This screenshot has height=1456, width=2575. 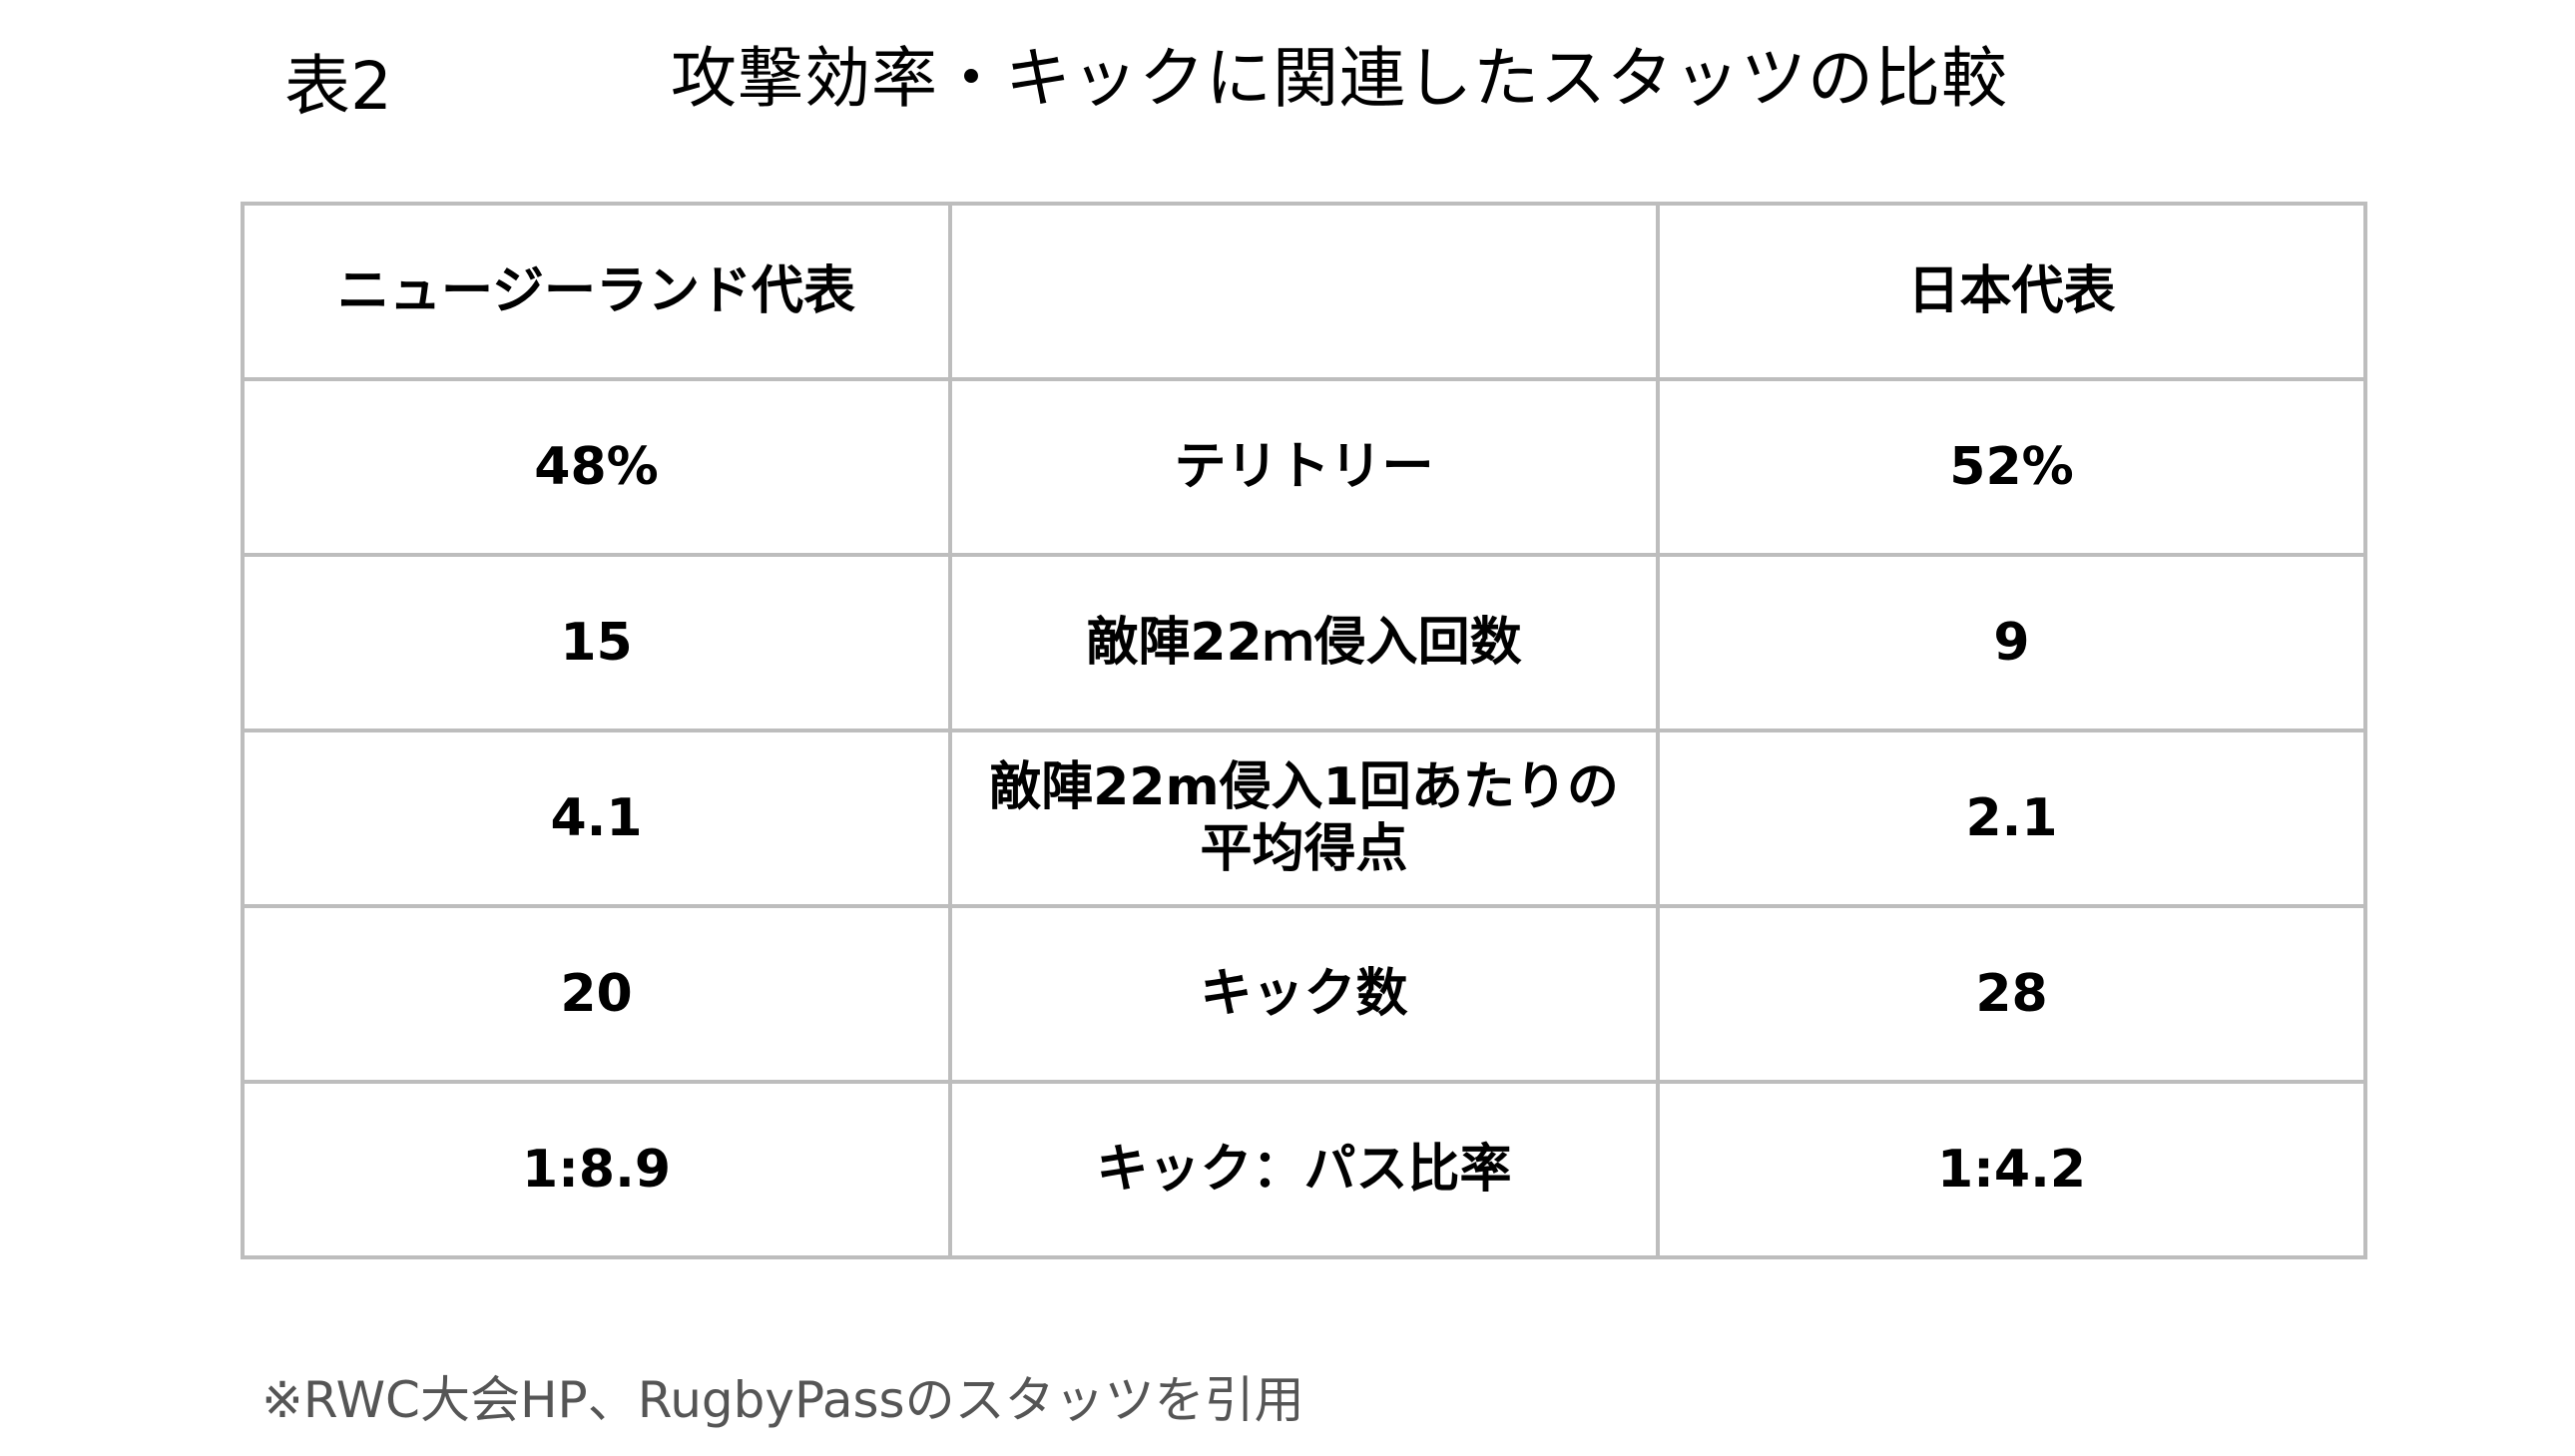 I want to click on nz-value: 4.1, so click(x=596, y=818).